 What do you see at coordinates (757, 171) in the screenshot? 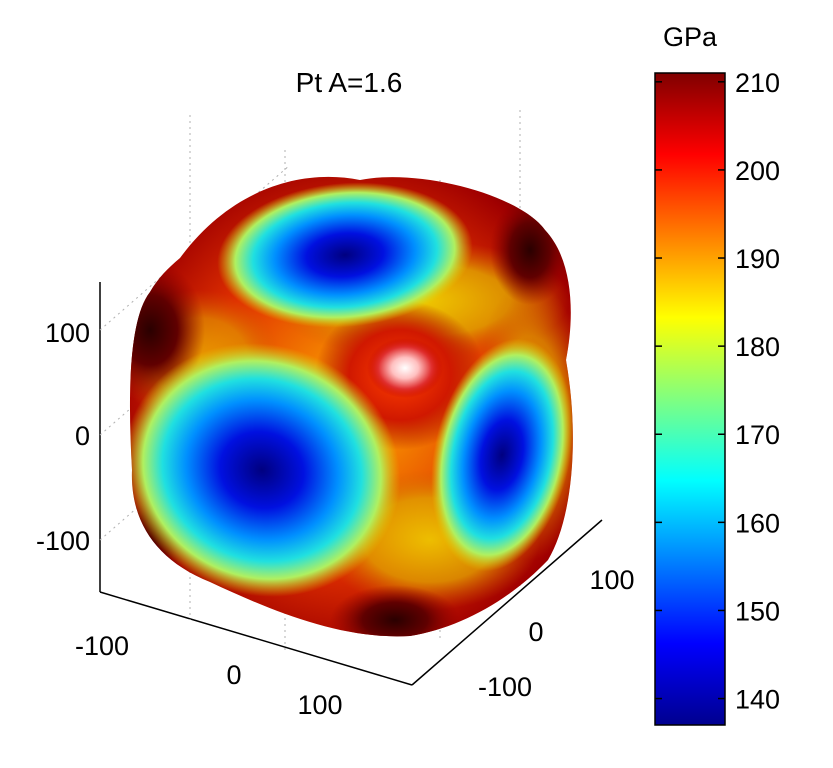
I see `colorbar-tick-label: 200` at bounding box center [757, 171].